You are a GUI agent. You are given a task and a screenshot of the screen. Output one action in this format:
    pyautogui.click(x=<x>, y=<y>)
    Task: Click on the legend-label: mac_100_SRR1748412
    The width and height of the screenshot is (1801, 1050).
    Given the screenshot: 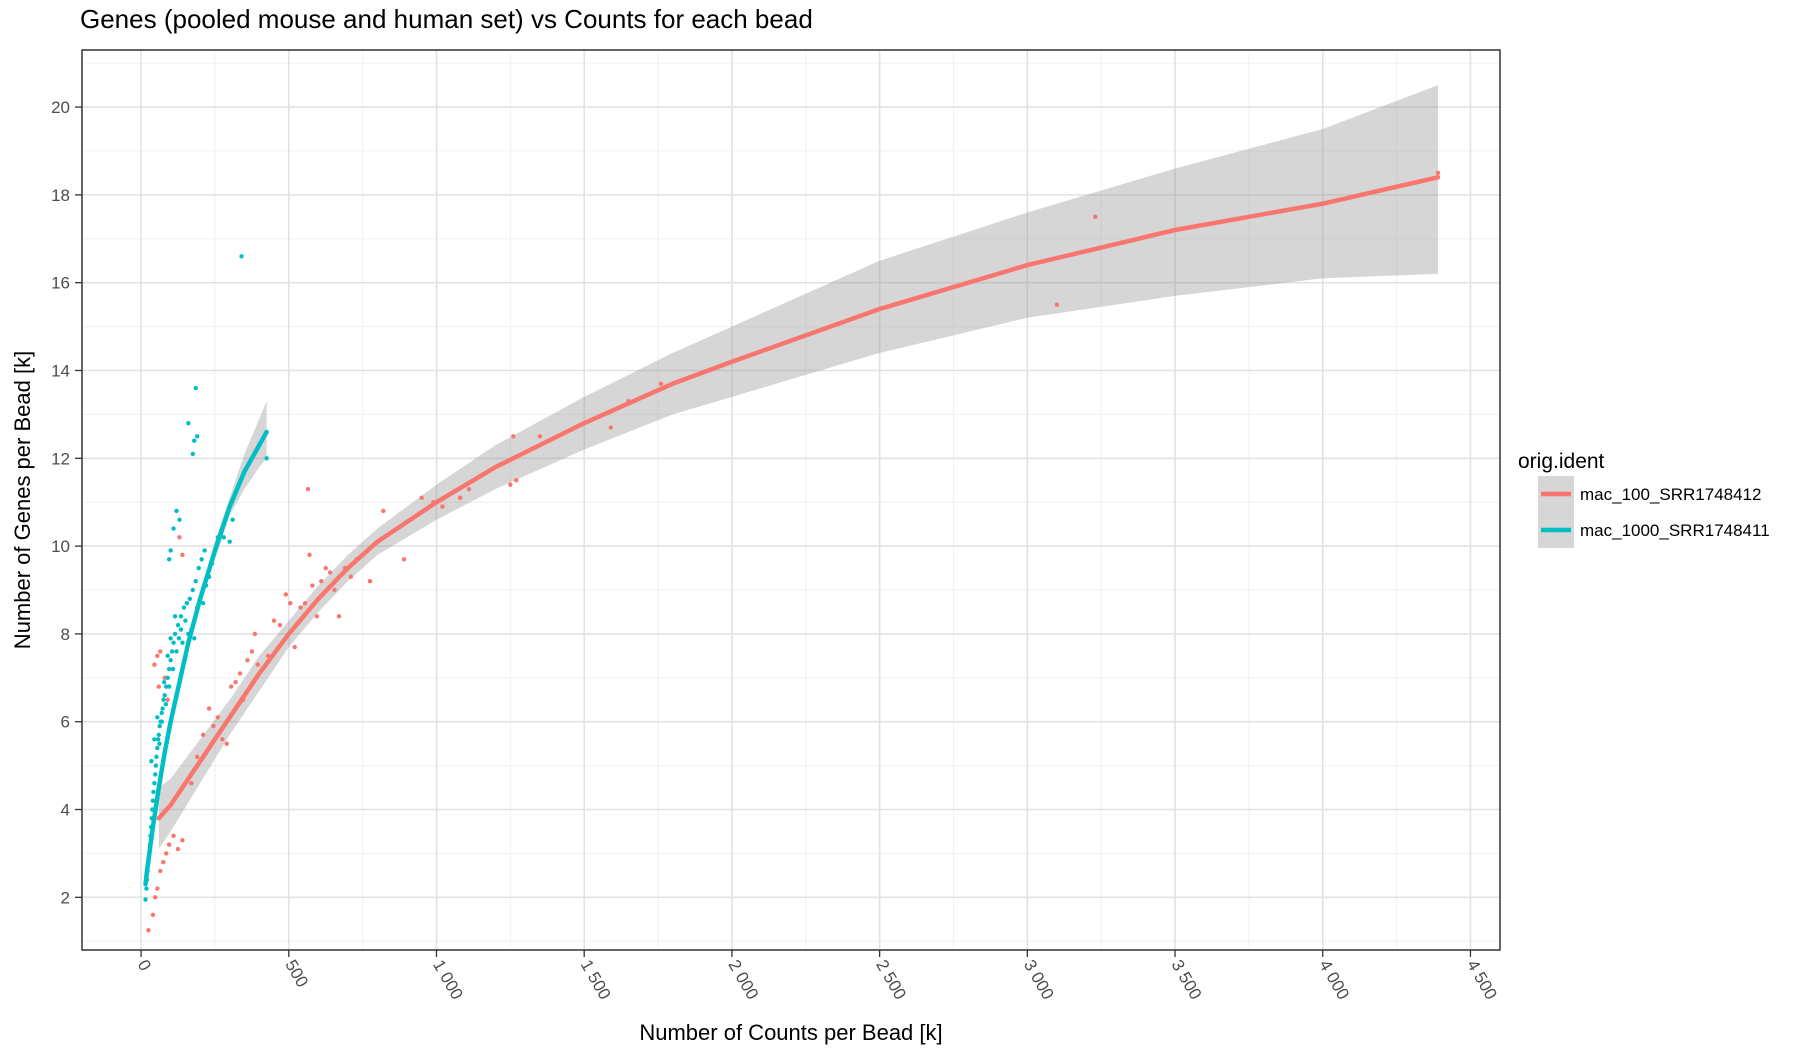 What is the action you would take?
    pyautogui.click(x=1670, y=494)
    